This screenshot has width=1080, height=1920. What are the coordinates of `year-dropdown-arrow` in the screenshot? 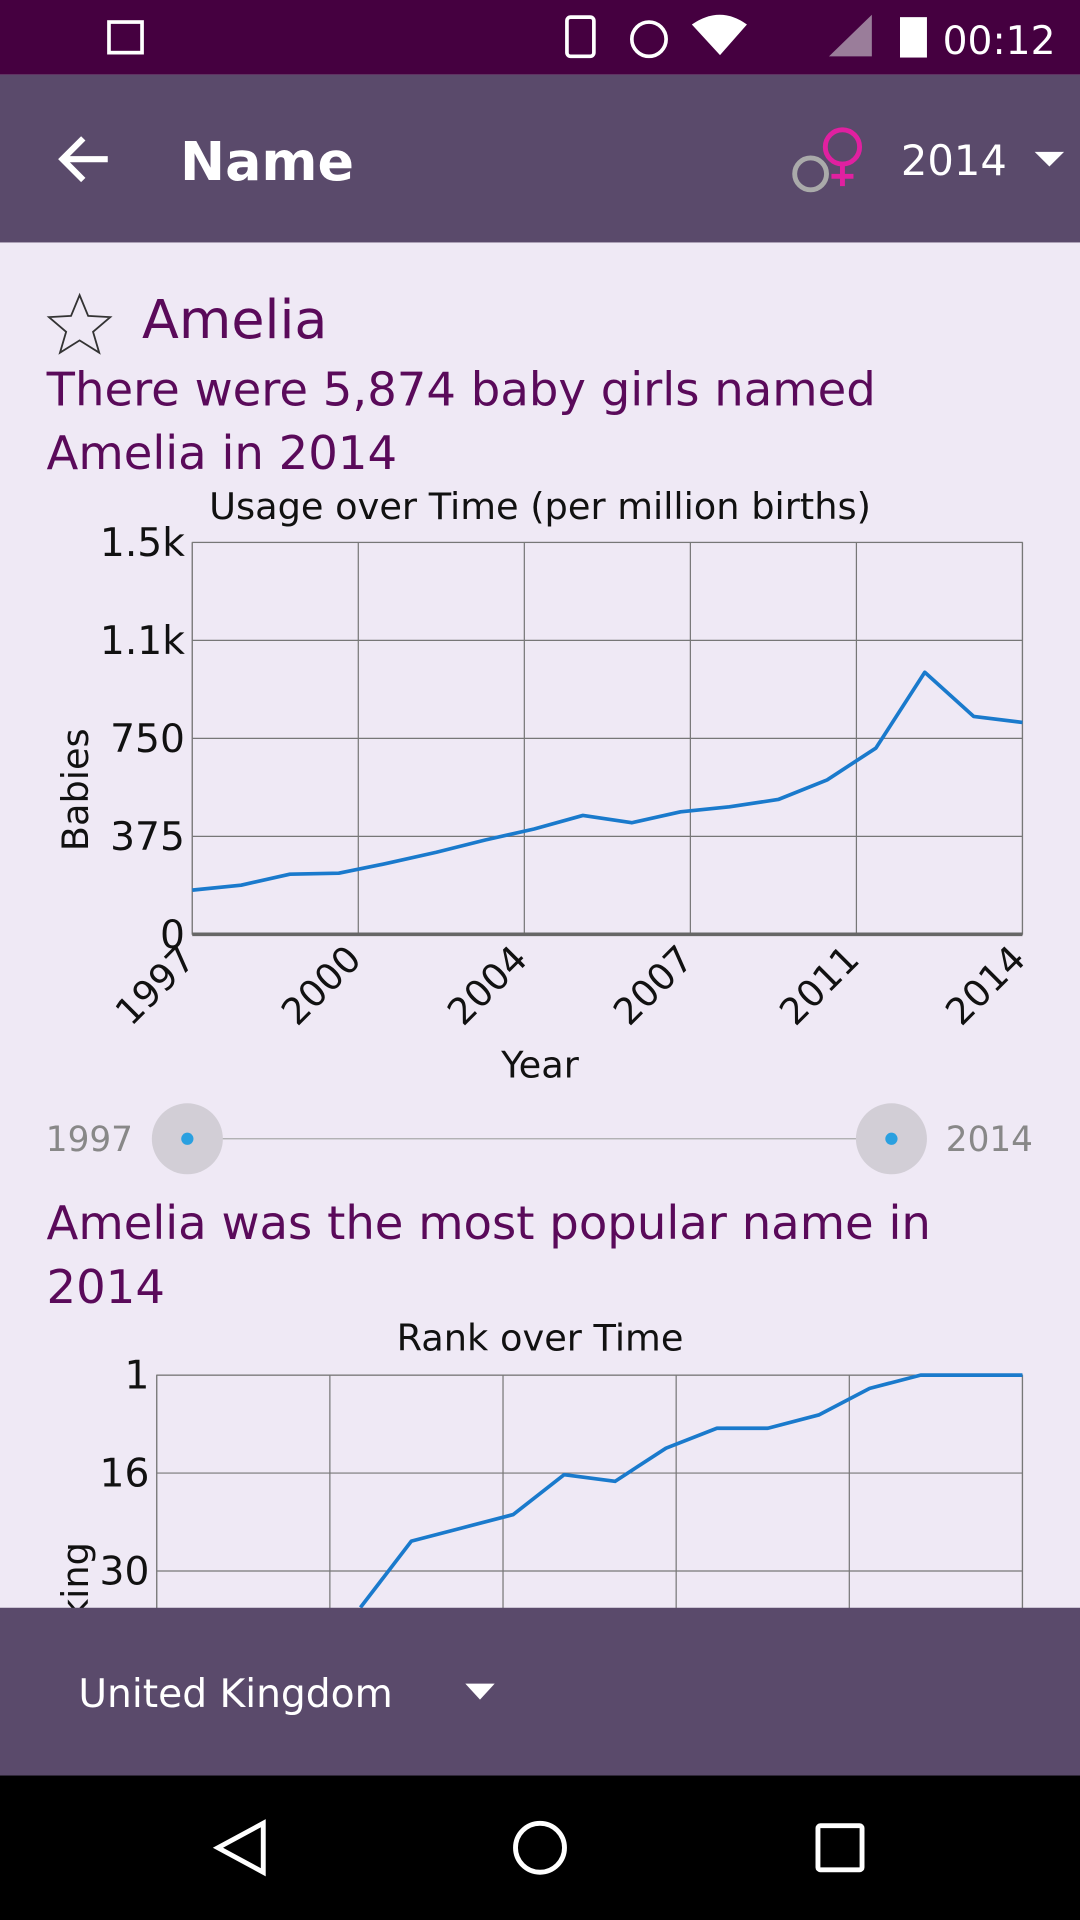 It's located at (1049, 159).